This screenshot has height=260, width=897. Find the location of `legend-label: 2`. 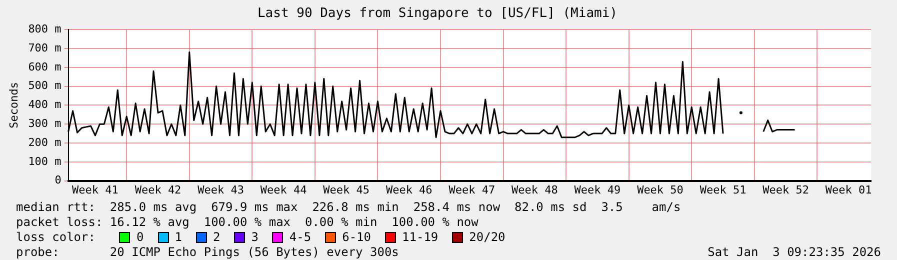

legend-label: 2 is located at coordinates (216, 237).